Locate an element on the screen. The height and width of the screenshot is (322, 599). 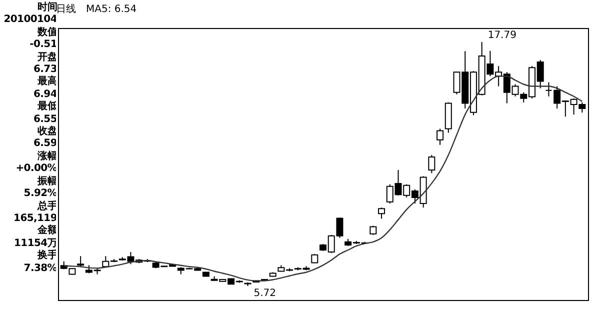
text: 6.59 is located at coordinates (44, 144).